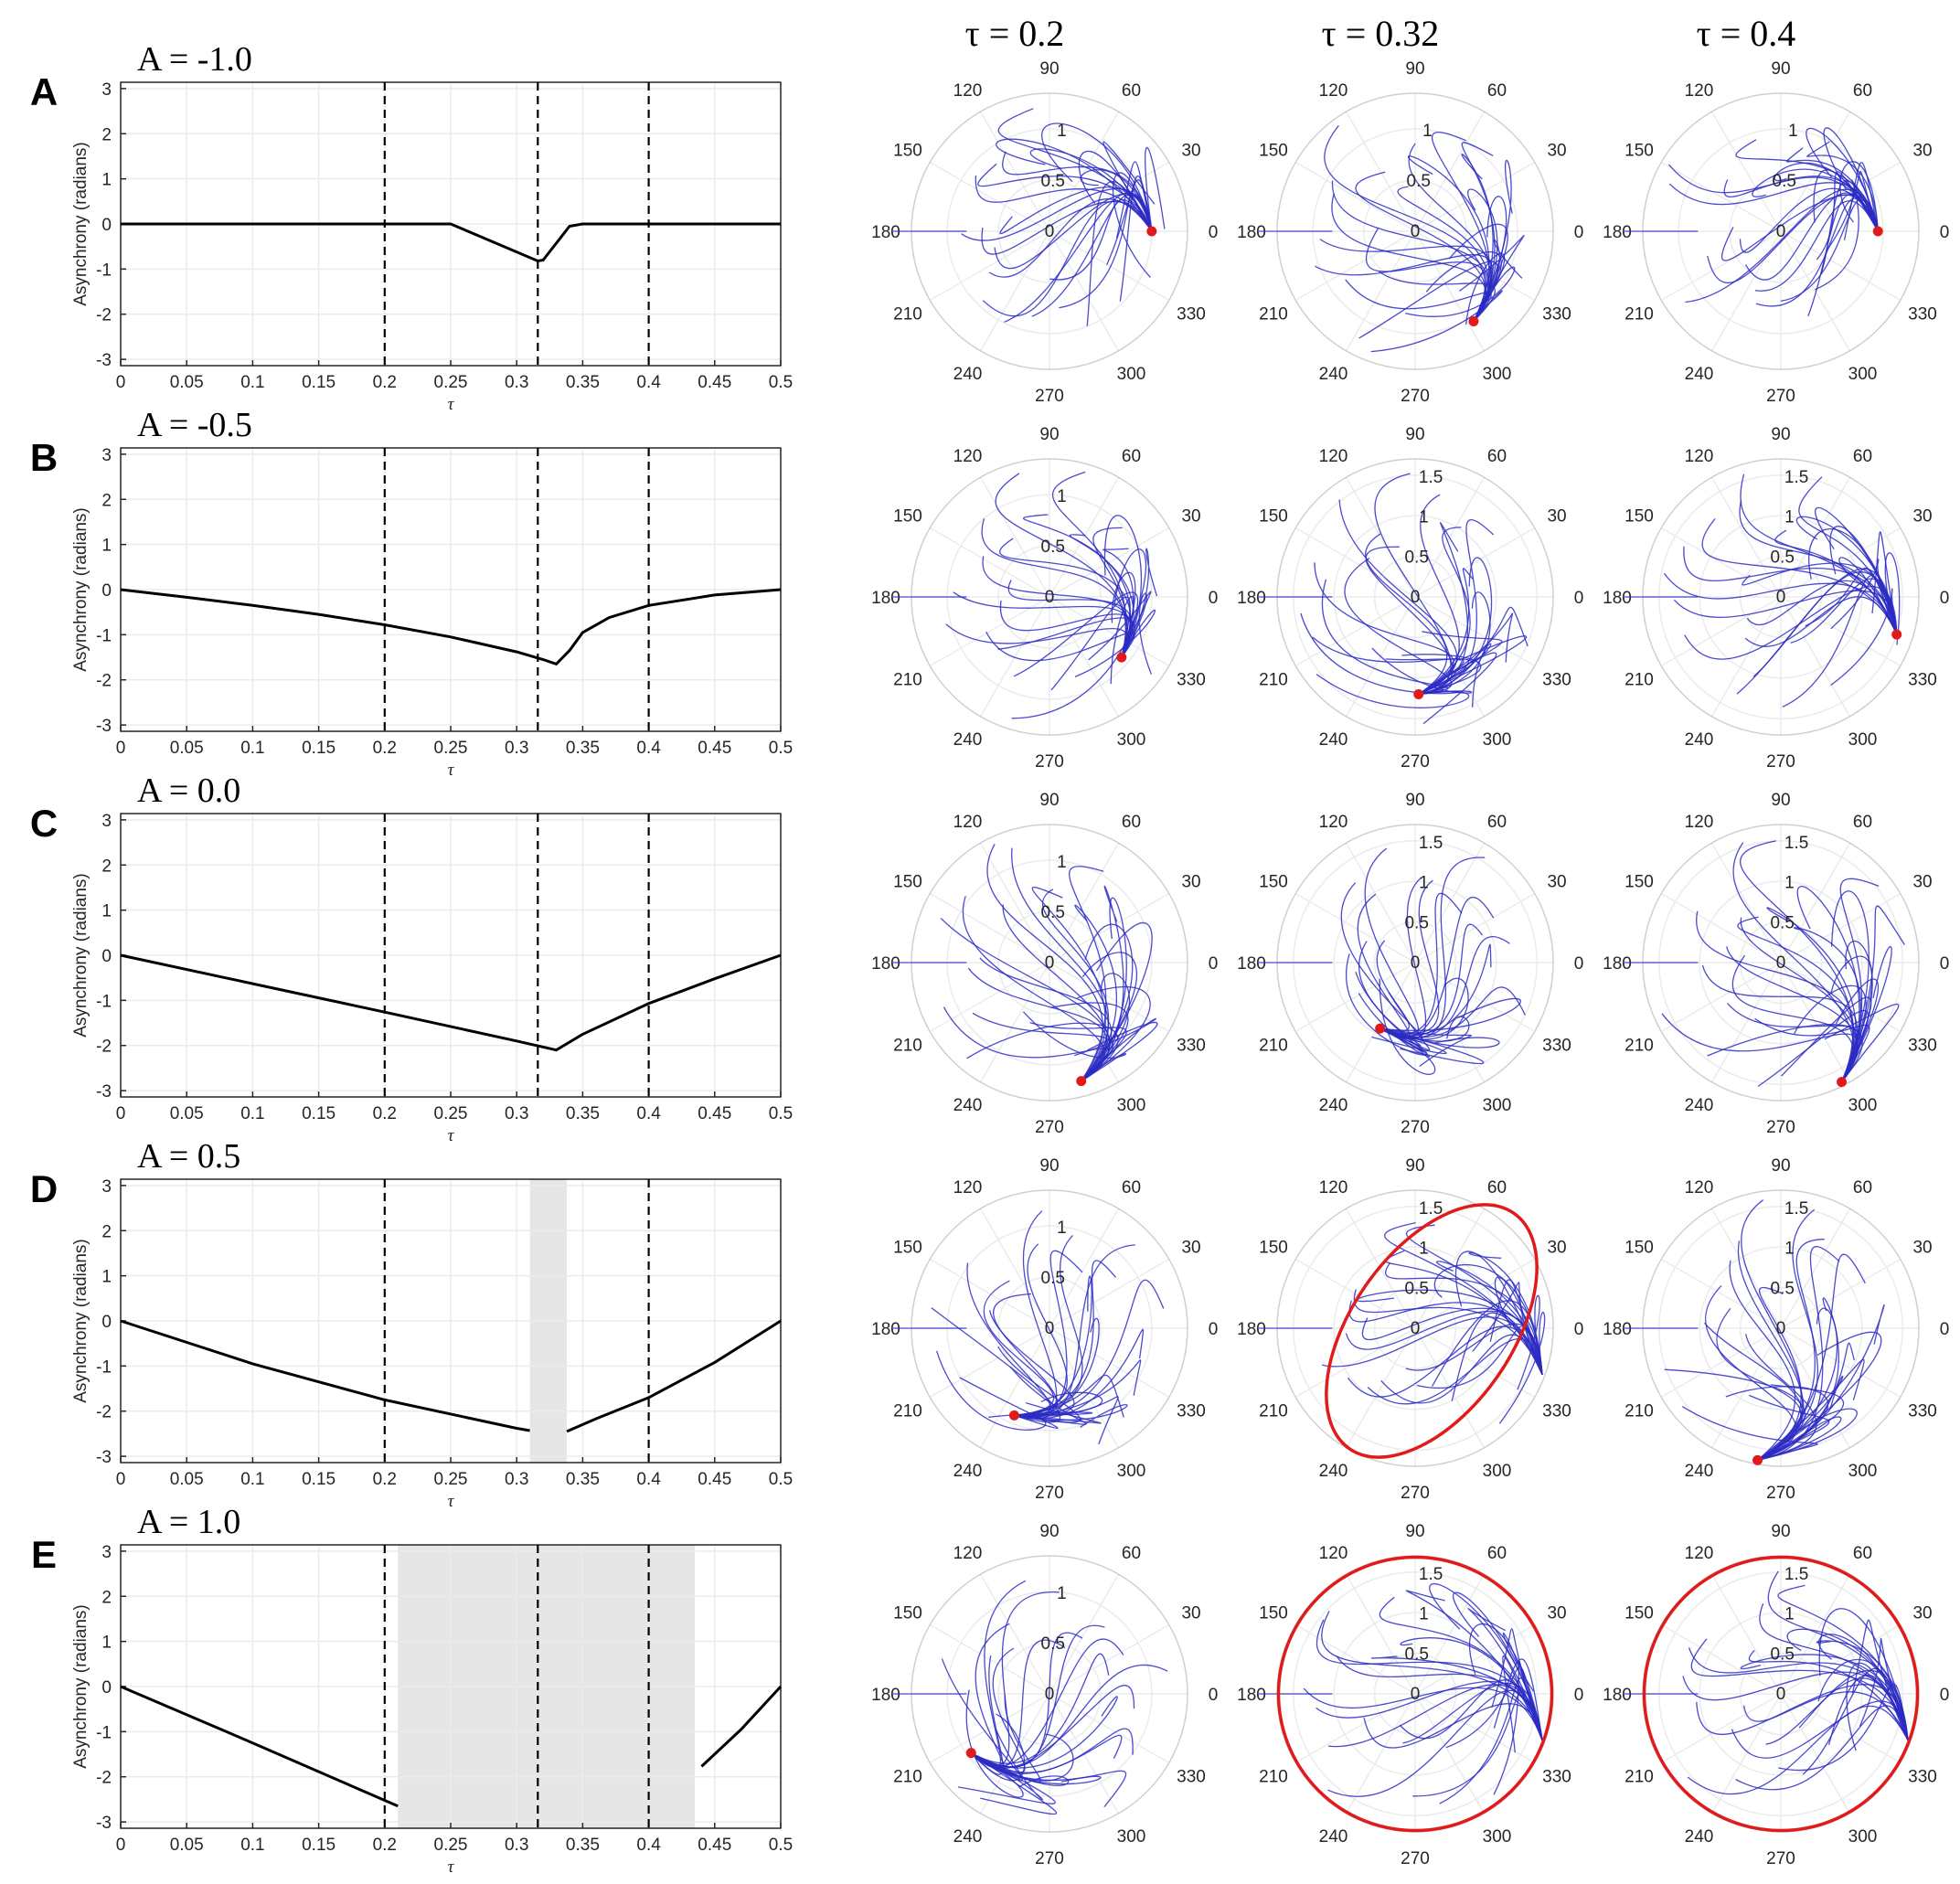  What do you see at coordinates (81, 955) in the screenshot?
I see `y-axis-label: Asynchrony (radians)` at bounding box center [81, 955].